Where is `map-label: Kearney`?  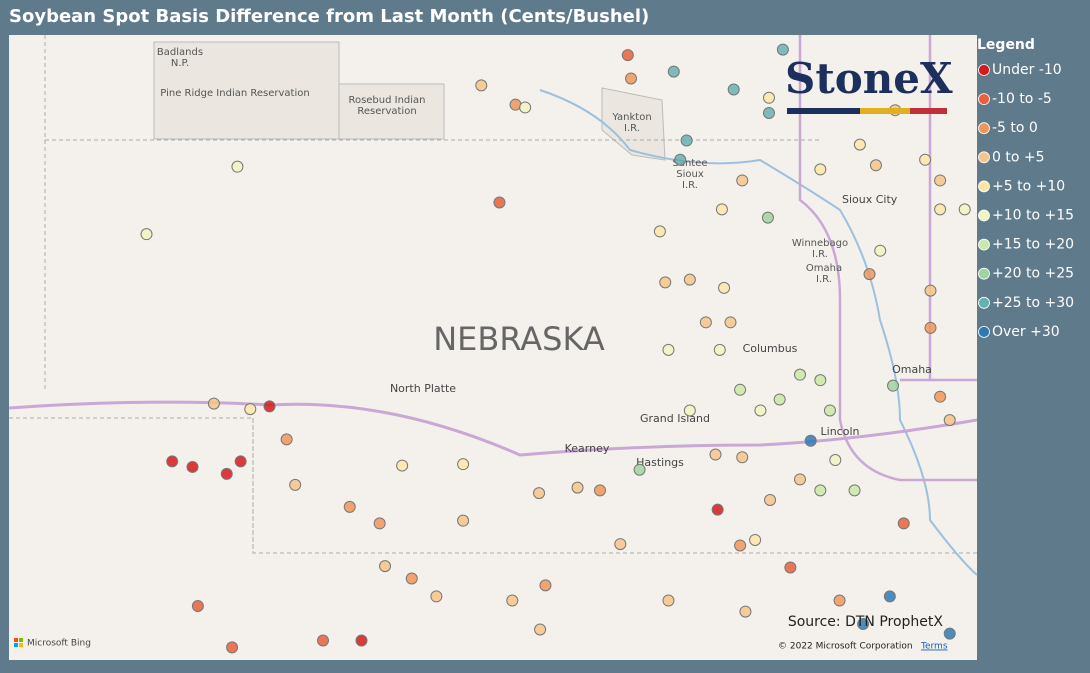
map-label: Kearney is located at coordinates (587, 448).